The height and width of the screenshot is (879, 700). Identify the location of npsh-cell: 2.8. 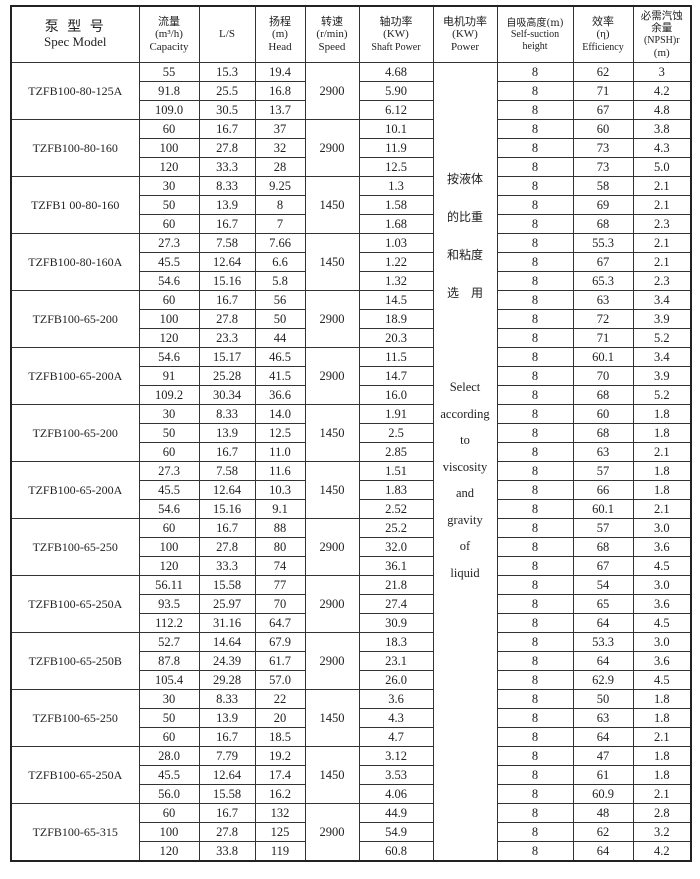
(662, 813).